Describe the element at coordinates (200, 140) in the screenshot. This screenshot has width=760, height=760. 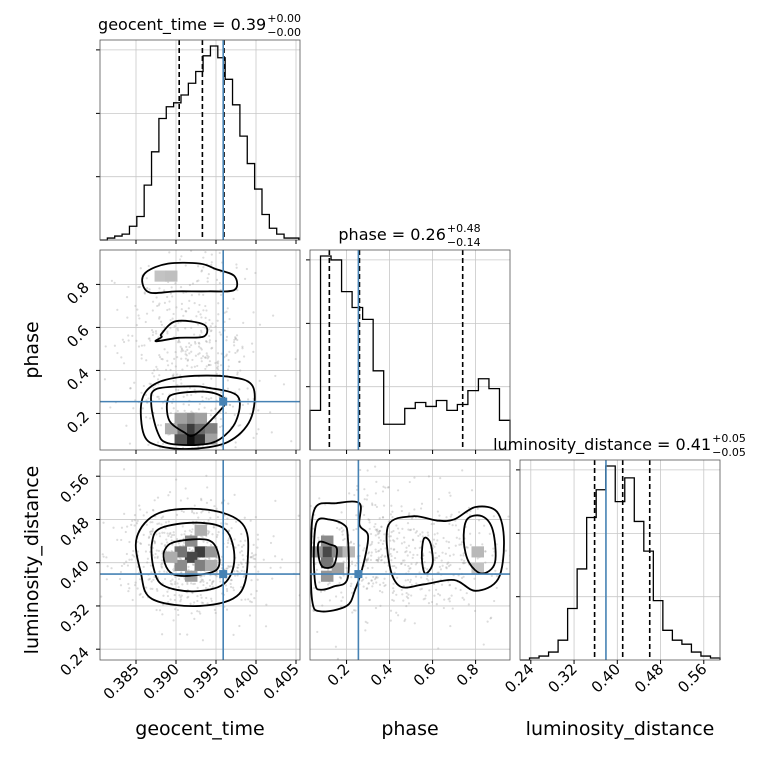
I see `panel-frame` at that location.